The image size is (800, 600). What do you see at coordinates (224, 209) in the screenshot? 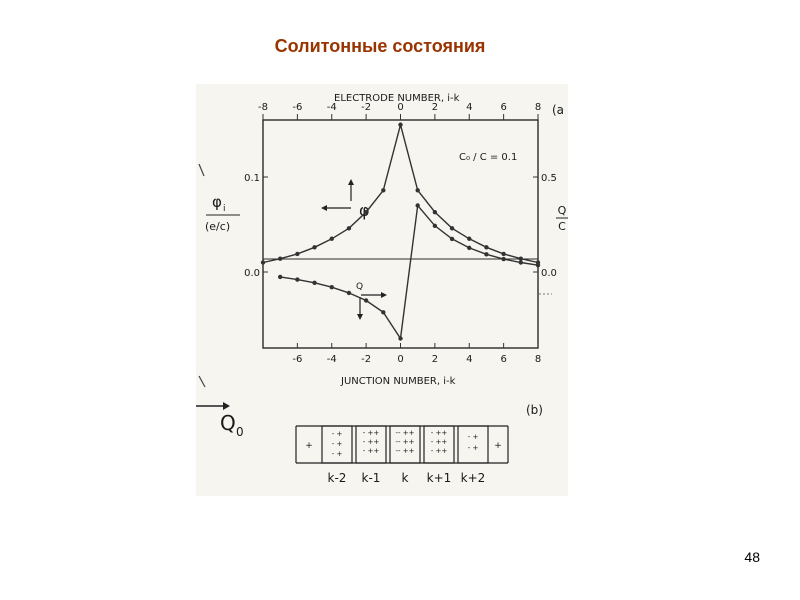
I see `left-axis-label-subscript: i` at bounding box center [224, 209].